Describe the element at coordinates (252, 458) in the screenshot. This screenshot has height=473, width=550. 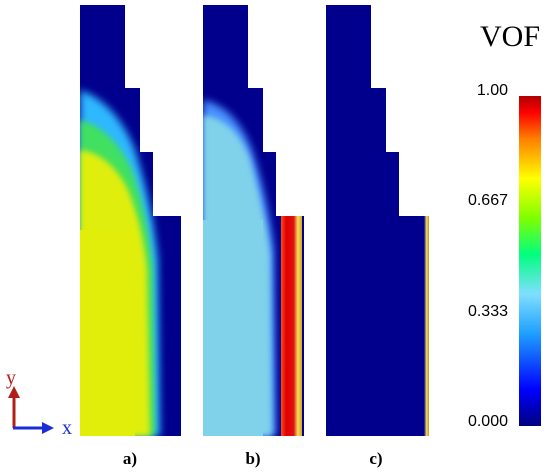
I see `panel-label-b: b)` at that location.